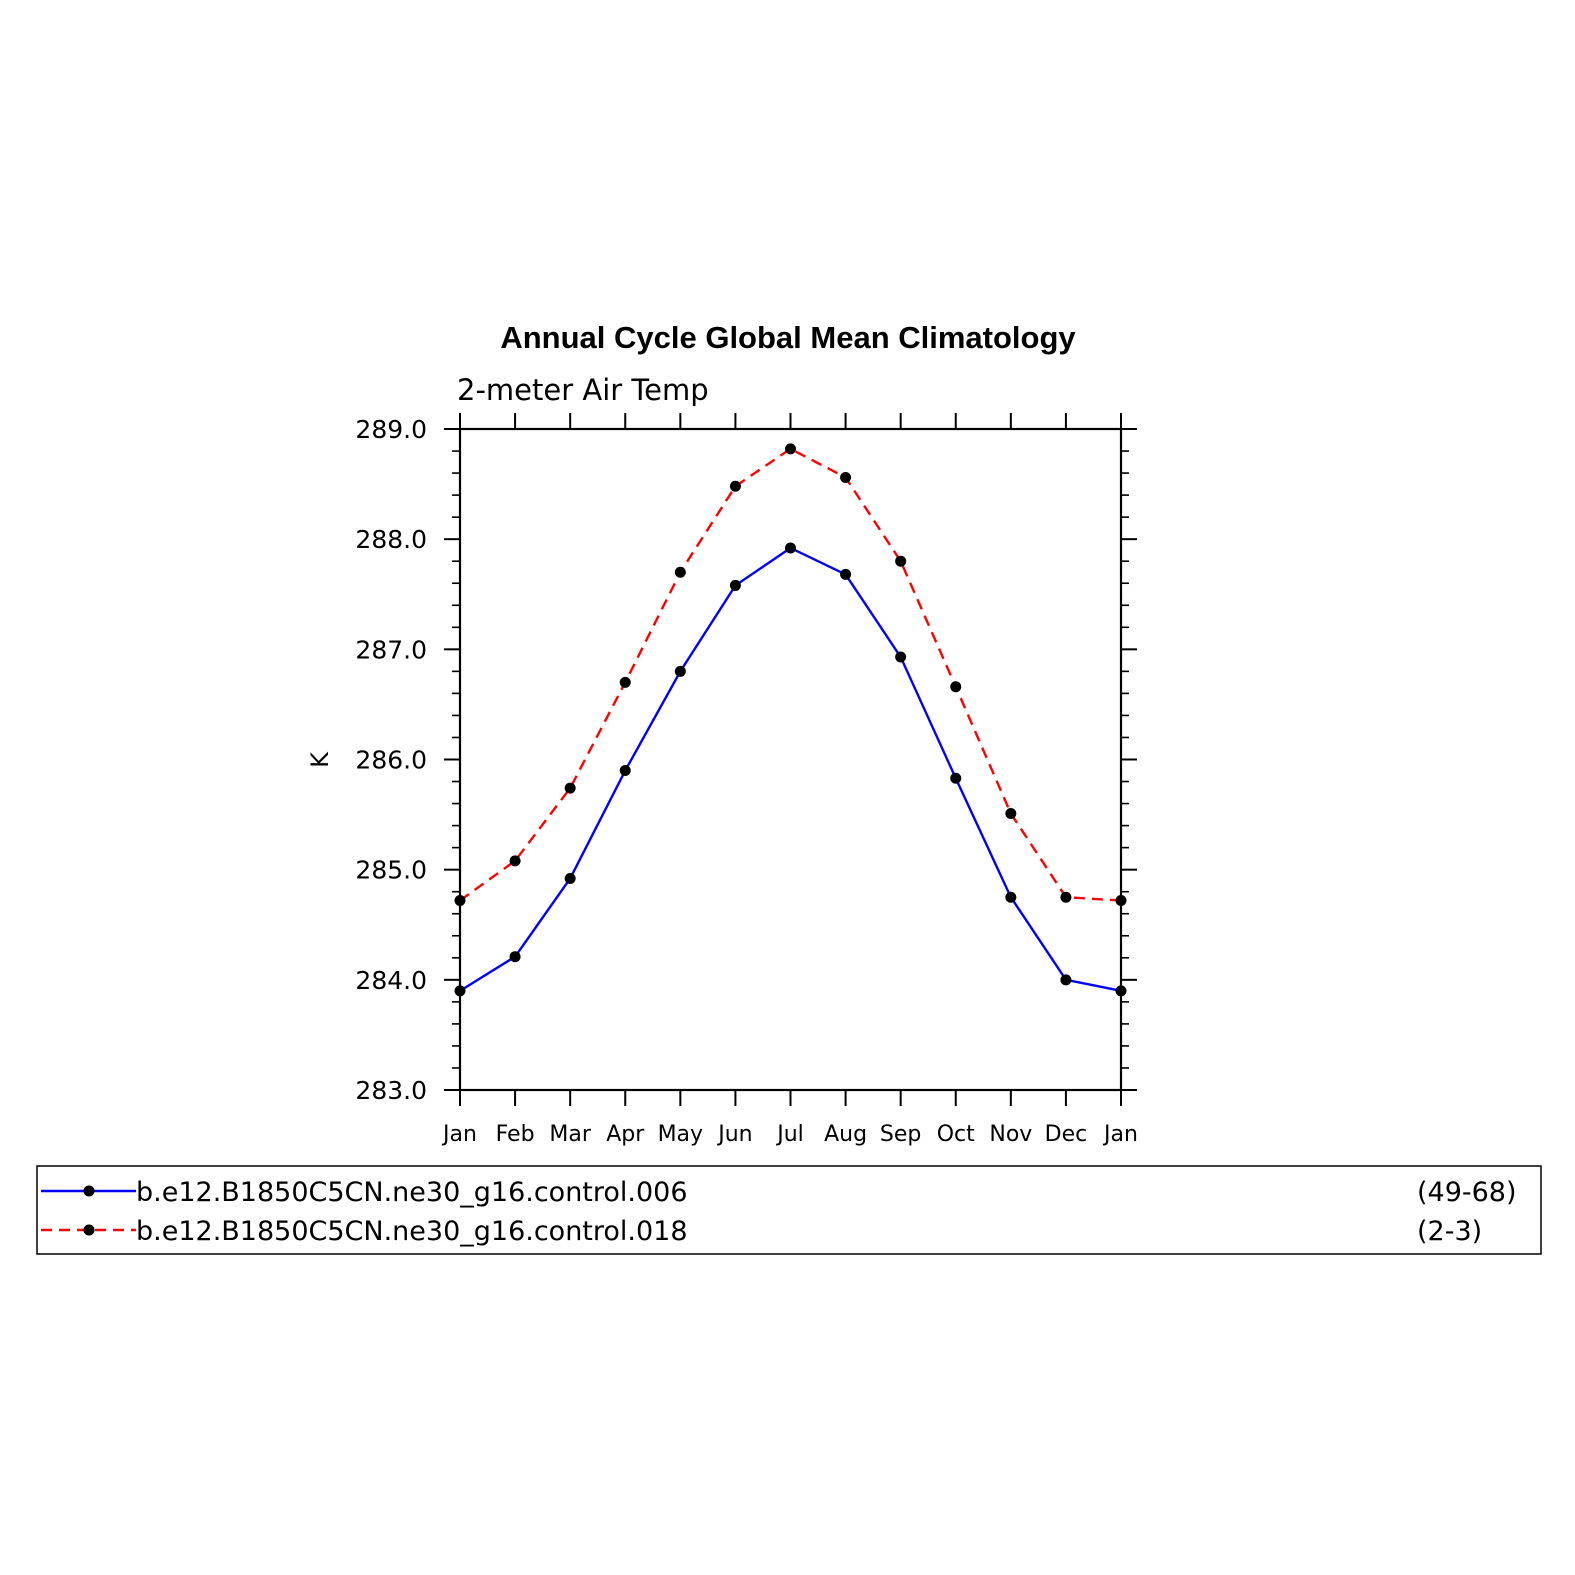 The height and width of the screenshot is (1575, 1575). I want to click on x-tick-label: Oct, so click(956, 1134).